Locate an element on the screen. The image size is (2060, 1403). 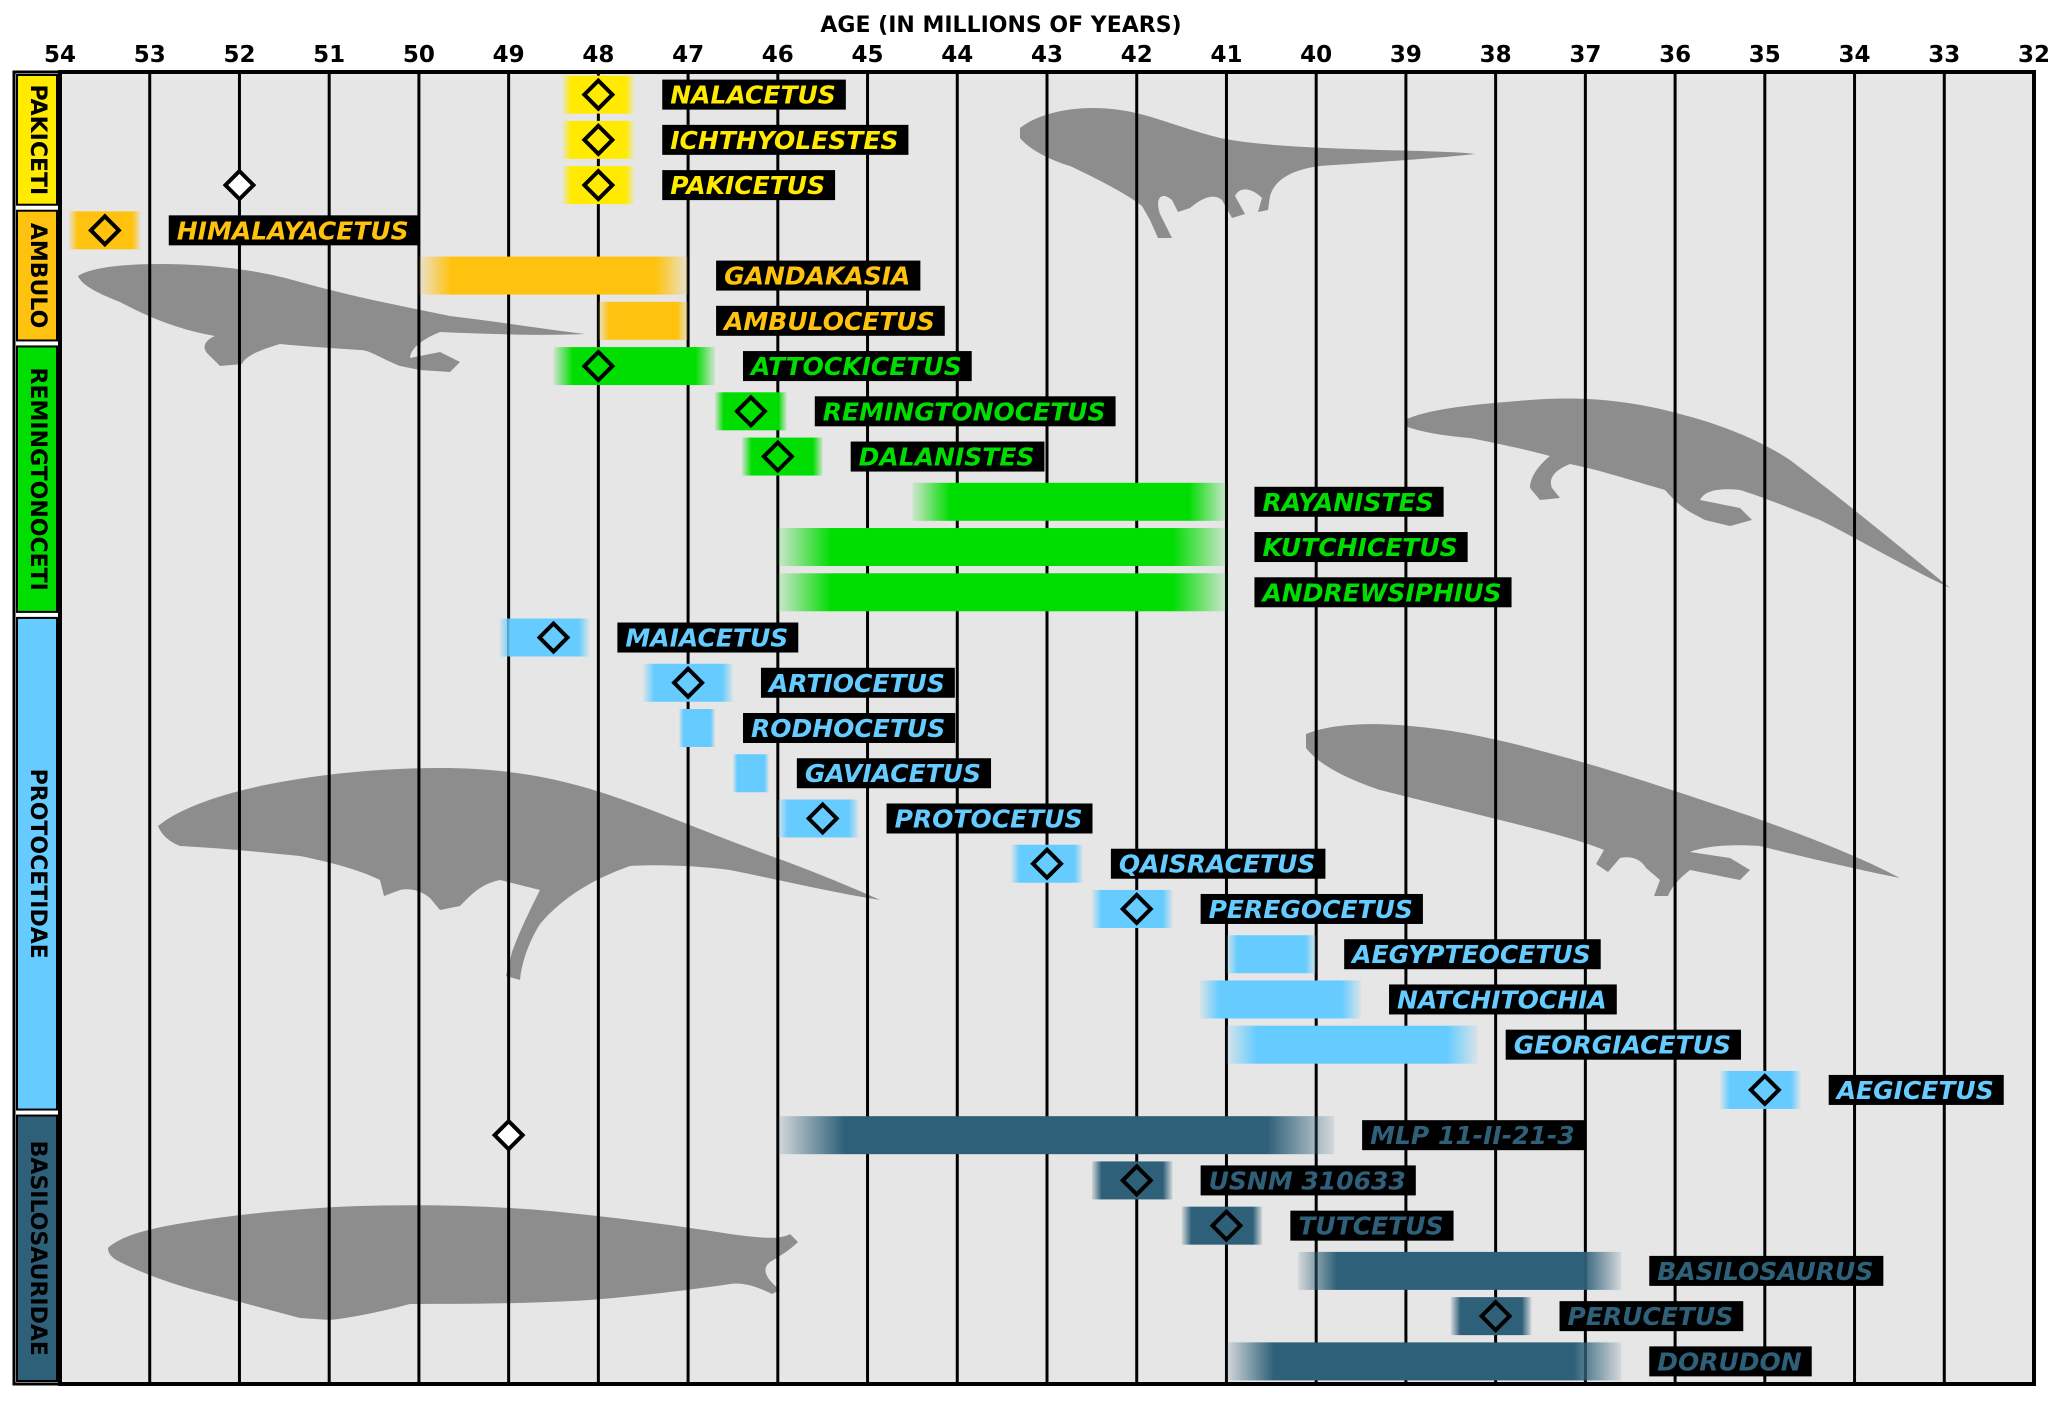
taxon-label: DORUDON is located at coordinates (1729, 1361).